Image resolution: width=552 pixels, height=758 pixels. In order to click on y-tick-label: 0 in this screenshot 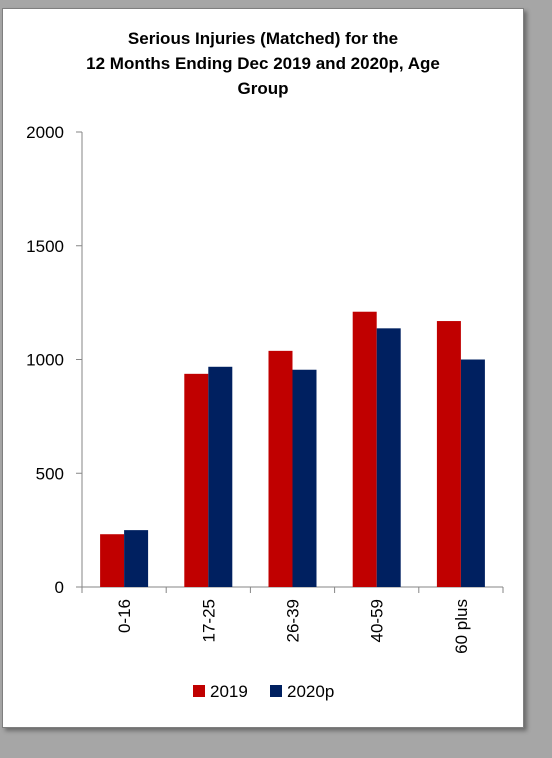, I will do `click(59, 587)`.